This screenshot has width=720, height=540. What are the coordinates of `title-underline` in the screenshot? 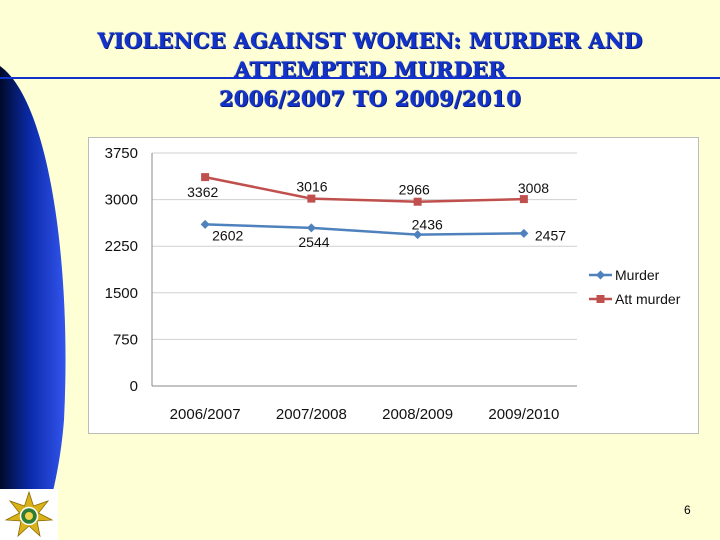 It's located at (360, 78).